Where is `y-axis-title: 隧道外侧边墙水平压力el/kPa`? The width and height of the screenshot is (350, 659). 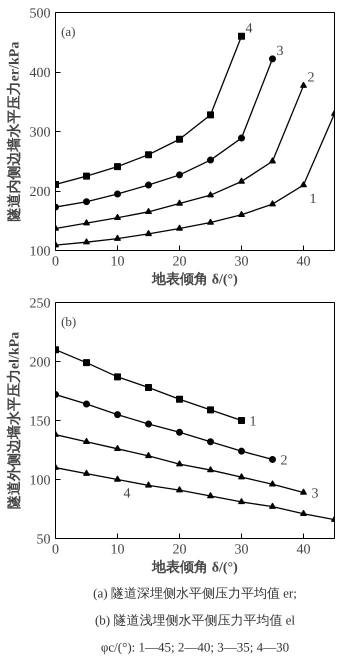 y-axis-title: 隧道外侧边墙水平压力el/kPa is located at coordinates (14, 421).